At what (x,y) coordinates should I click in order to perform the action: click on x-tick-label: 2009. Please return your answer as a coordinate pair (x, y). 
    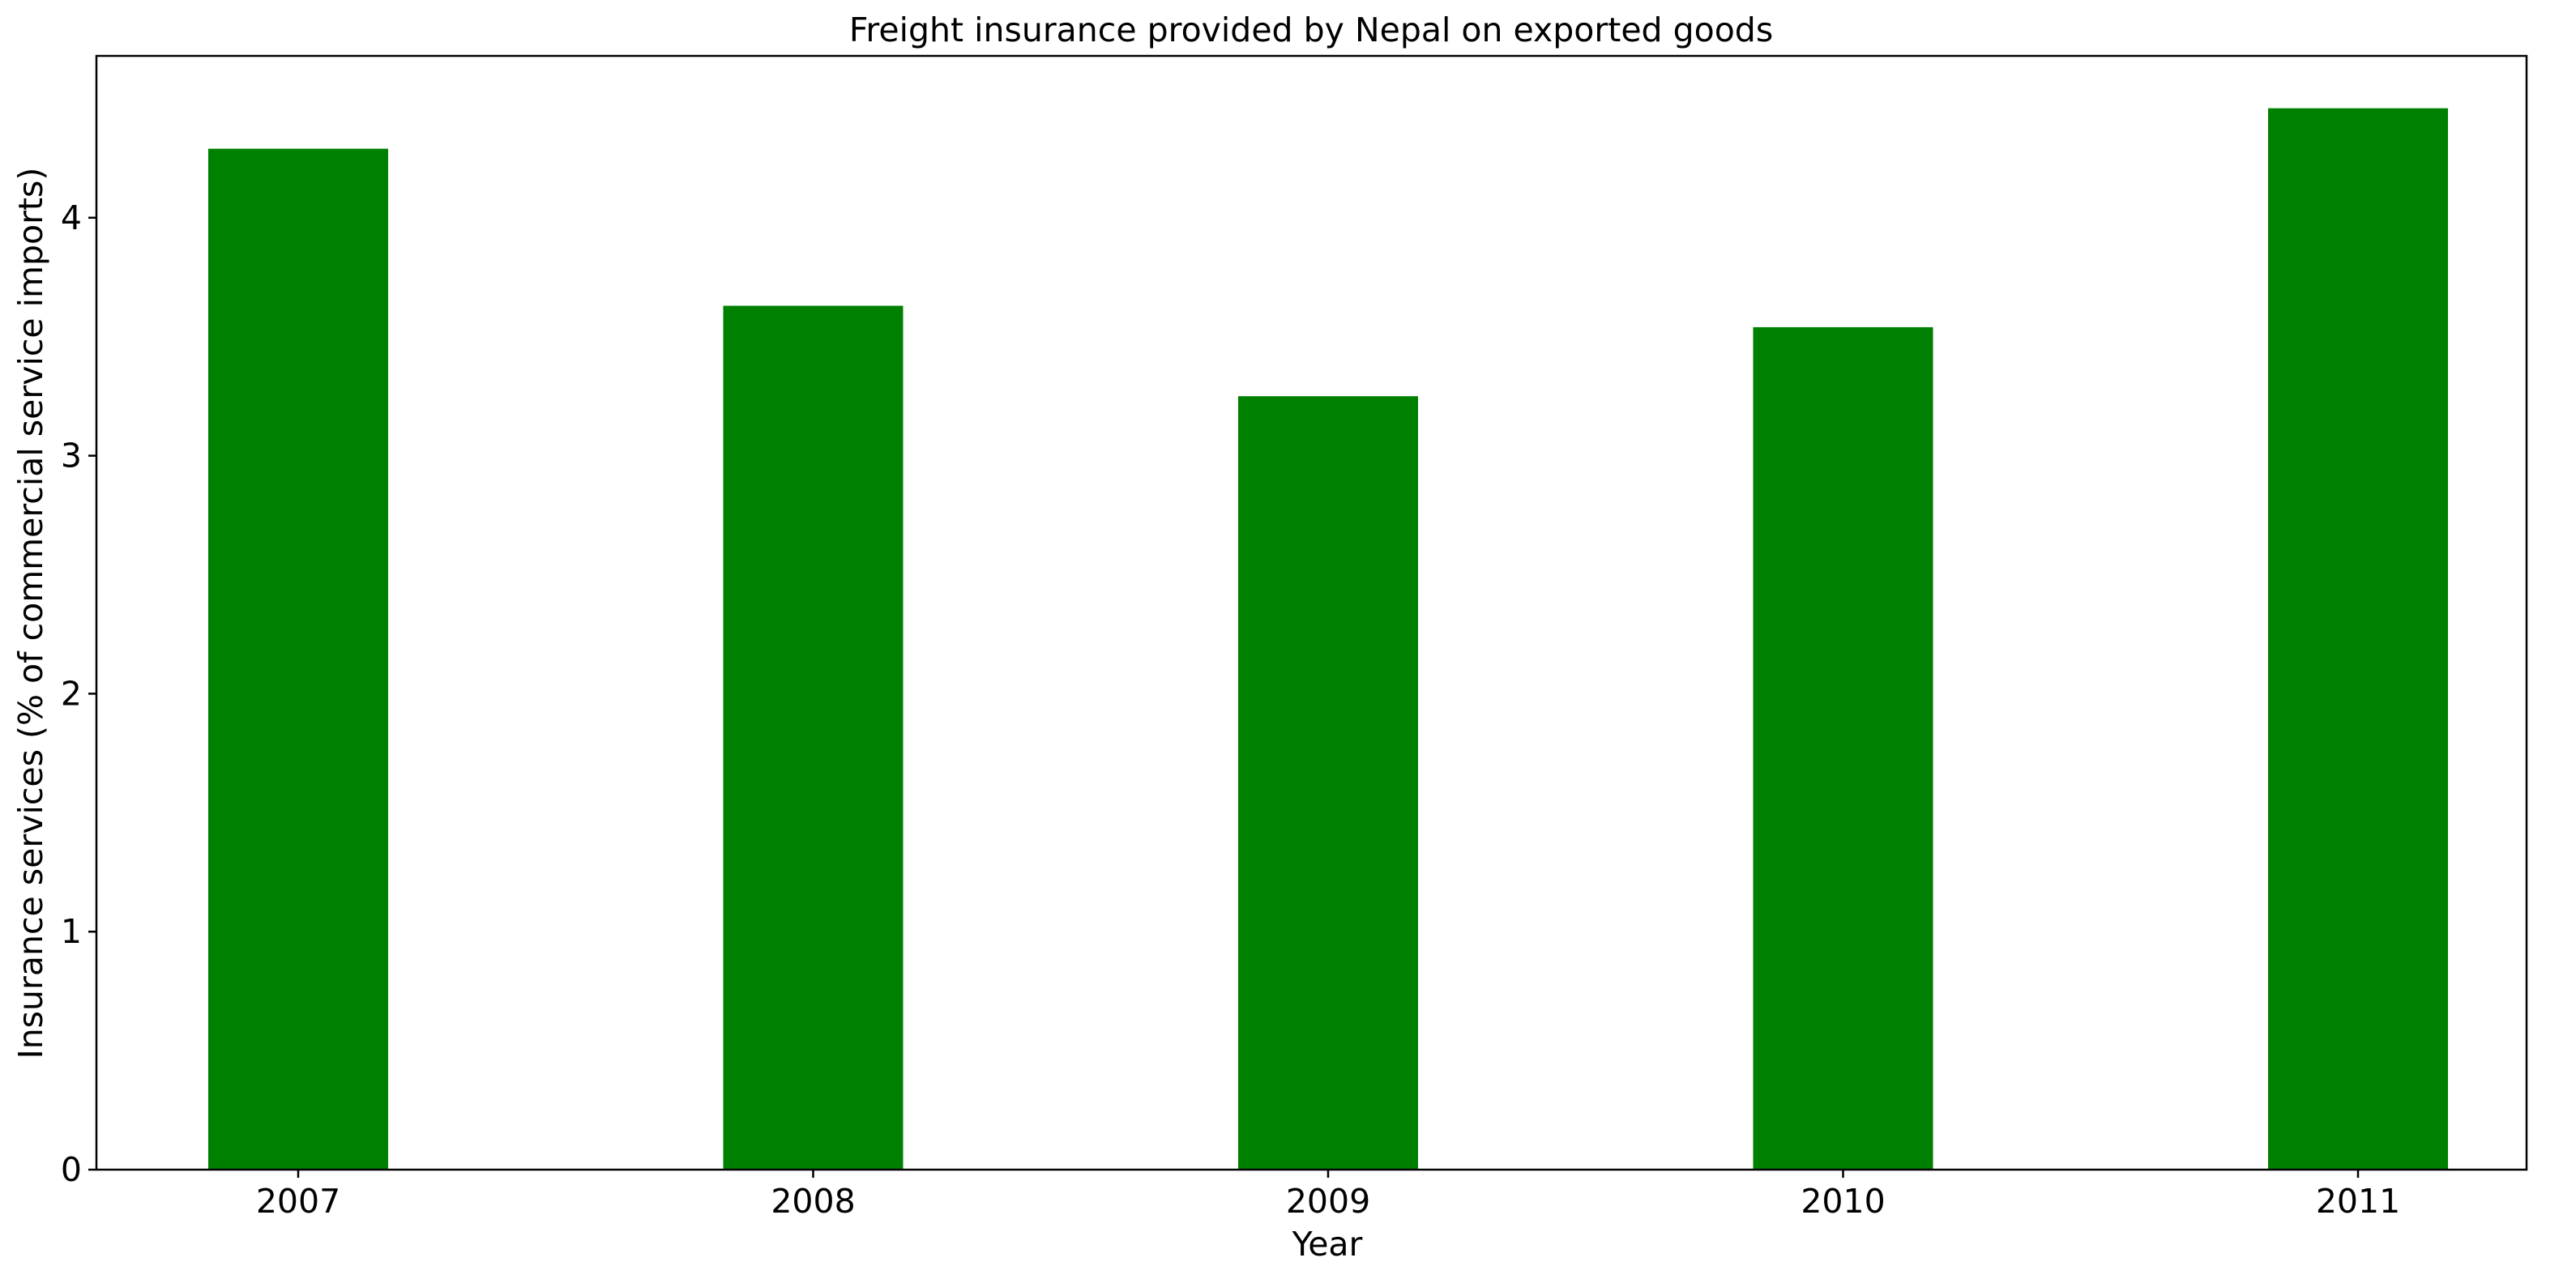
    Looking at the image, I should click on (1328, 1201).